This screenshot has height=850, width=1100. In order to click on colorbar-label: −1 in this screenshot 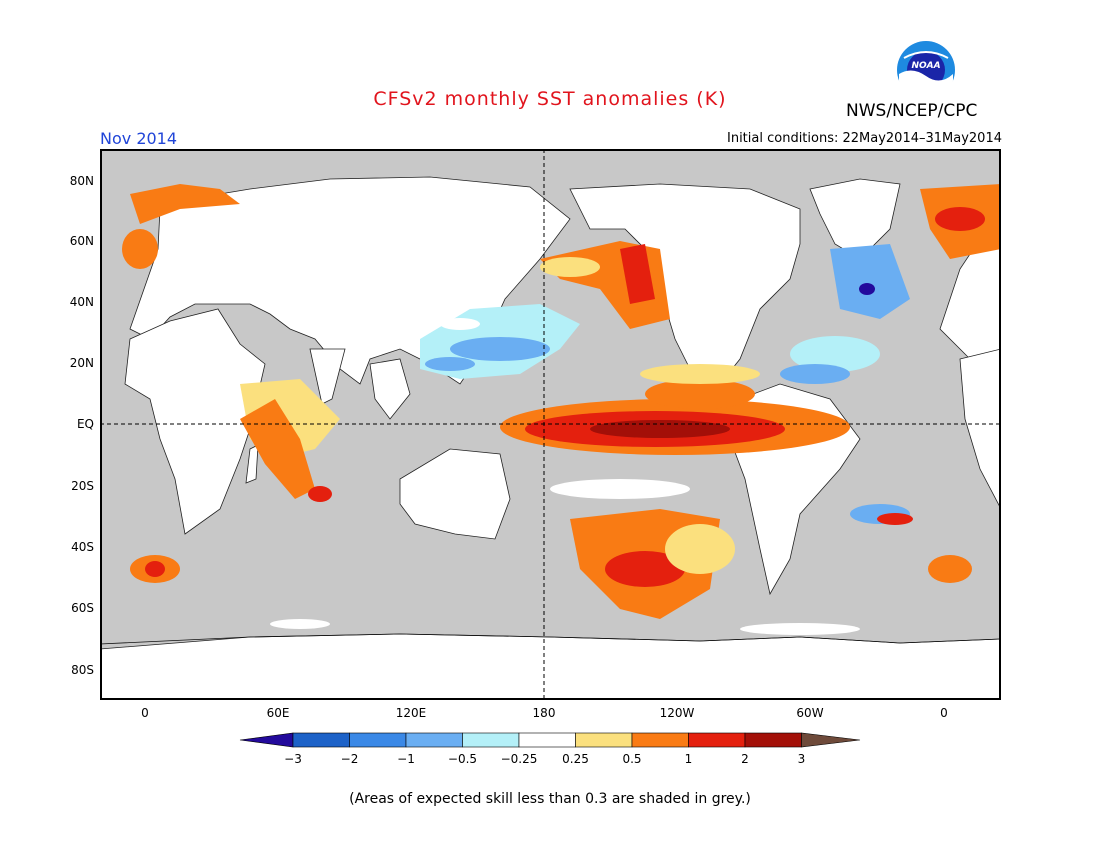, I will do `click(406, 759)`.